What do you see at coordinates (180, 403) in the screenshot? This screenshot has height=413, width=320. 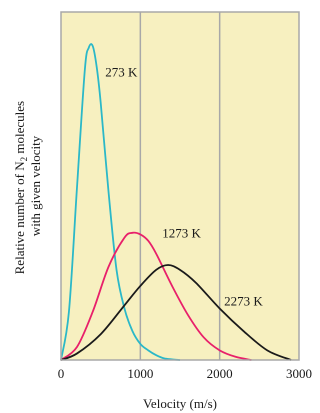 I see `x-axis-label: Velocity (m/s)` at bounding box center [180, 403].